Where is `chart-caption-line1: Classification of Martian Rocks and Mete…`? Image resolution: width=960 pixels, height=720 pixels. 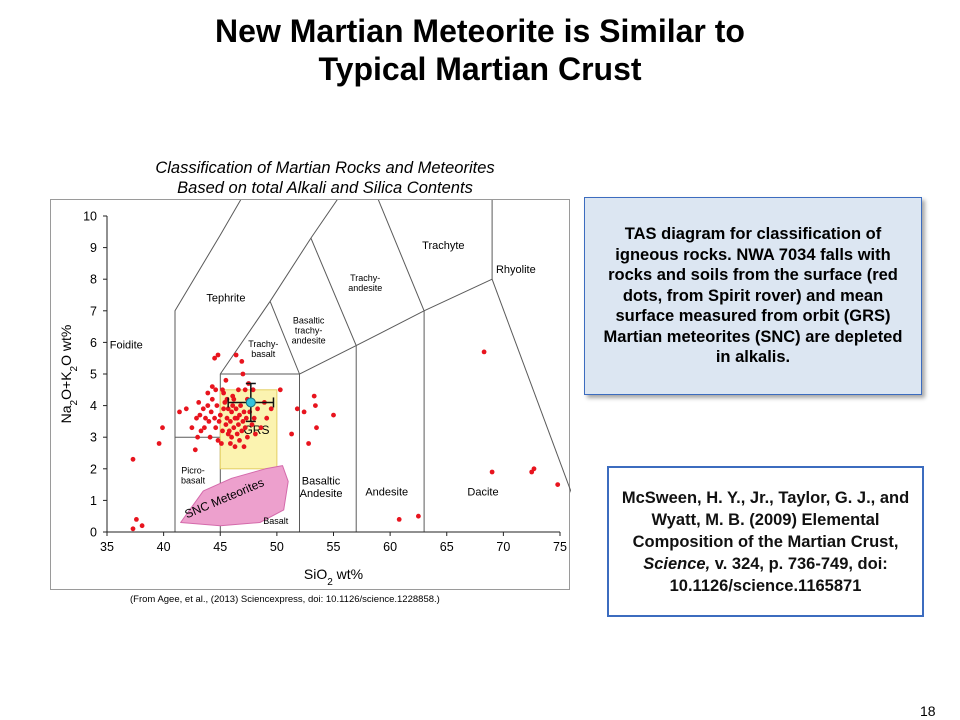
chart-caption-line1: Classification of Martian Rocks and Mete… is located at coordinates (325, 168).